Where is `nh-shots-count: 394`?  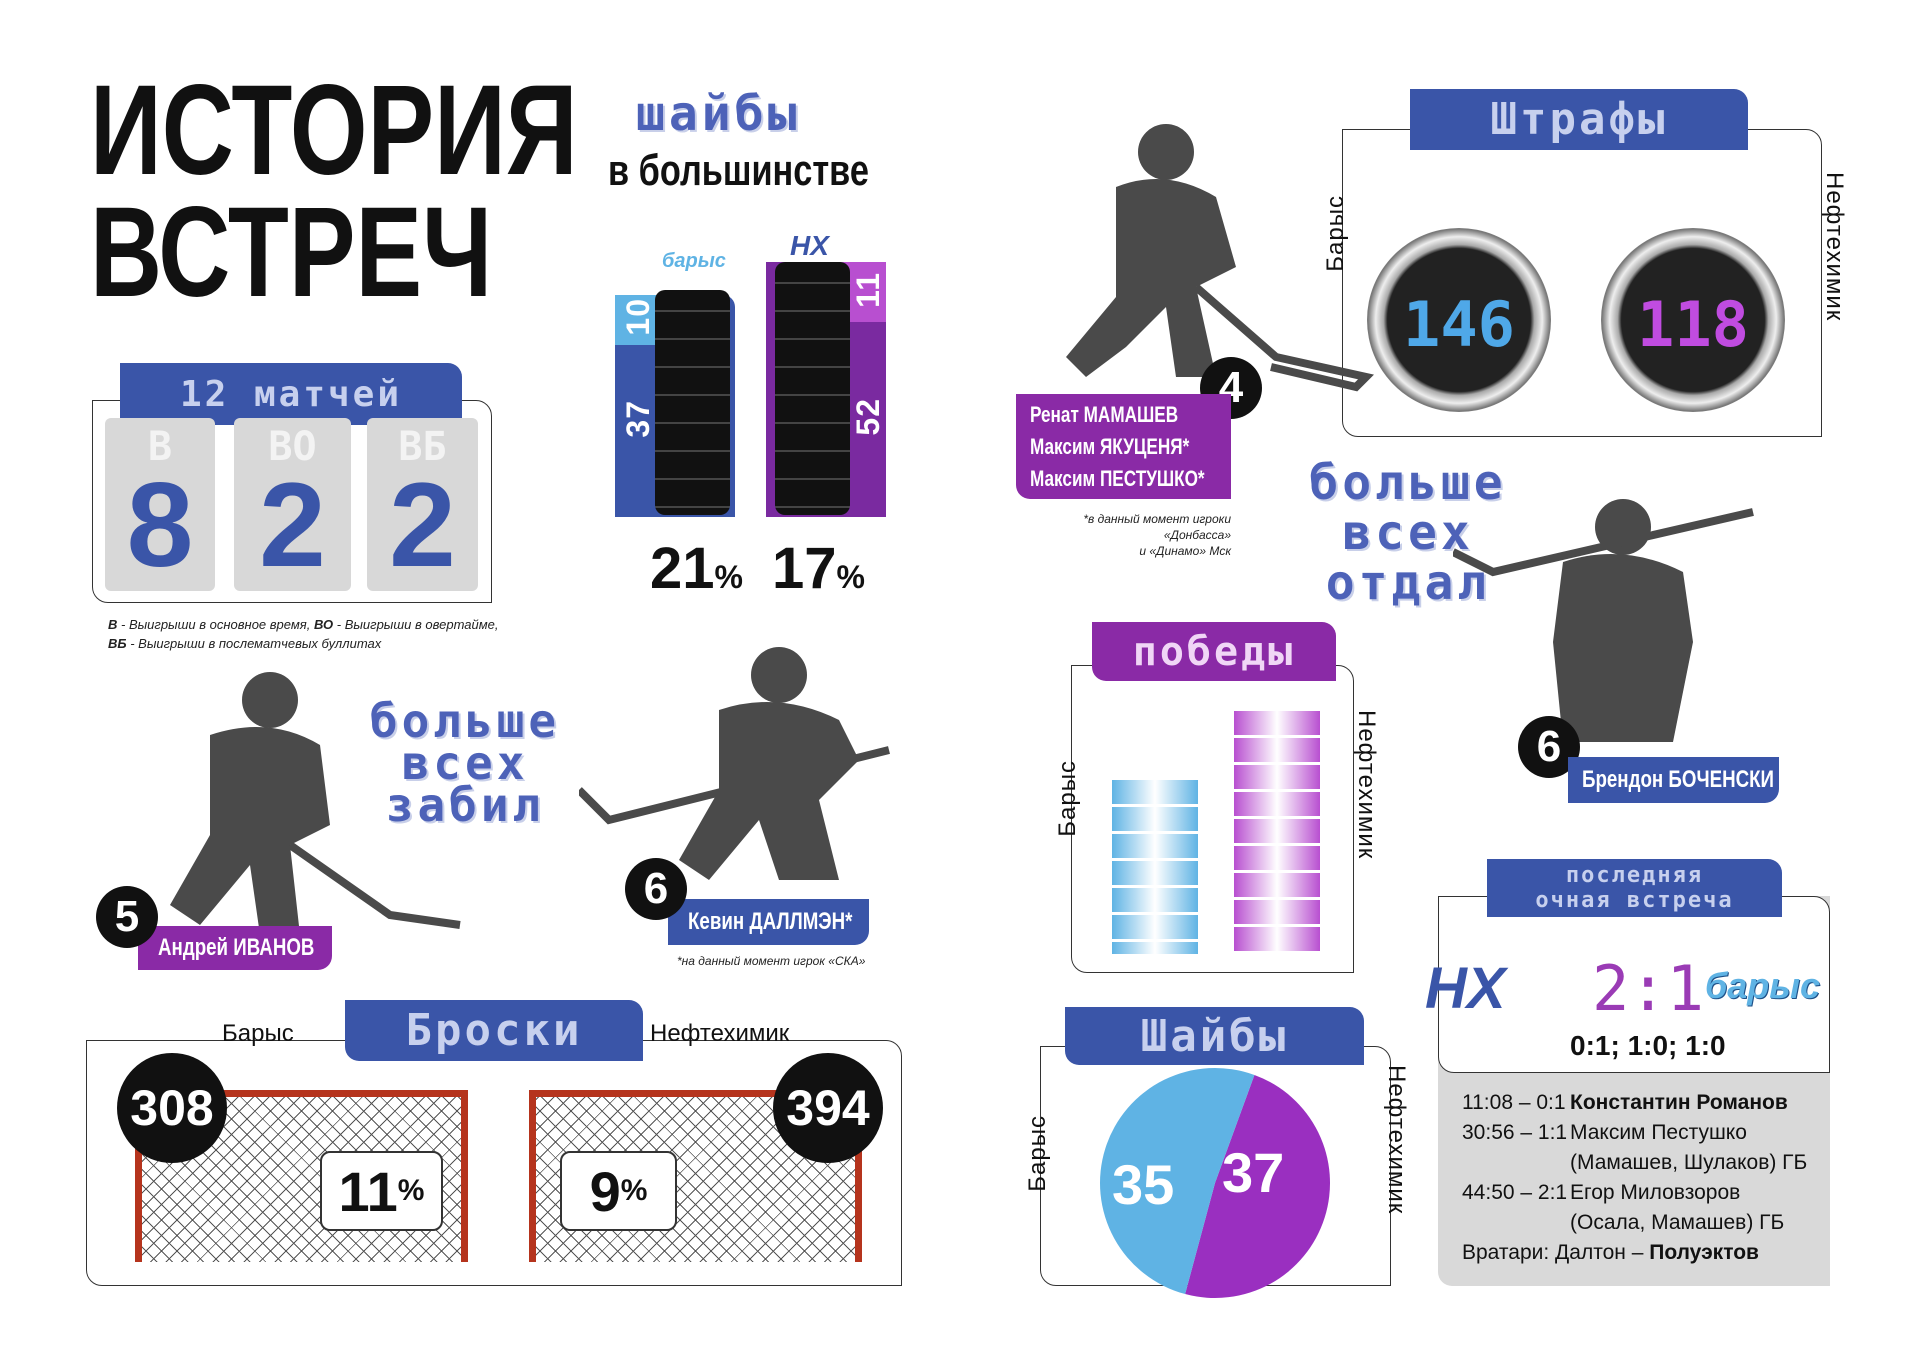 nh-shots-count: 394 is located at coordinates (828, 1108).